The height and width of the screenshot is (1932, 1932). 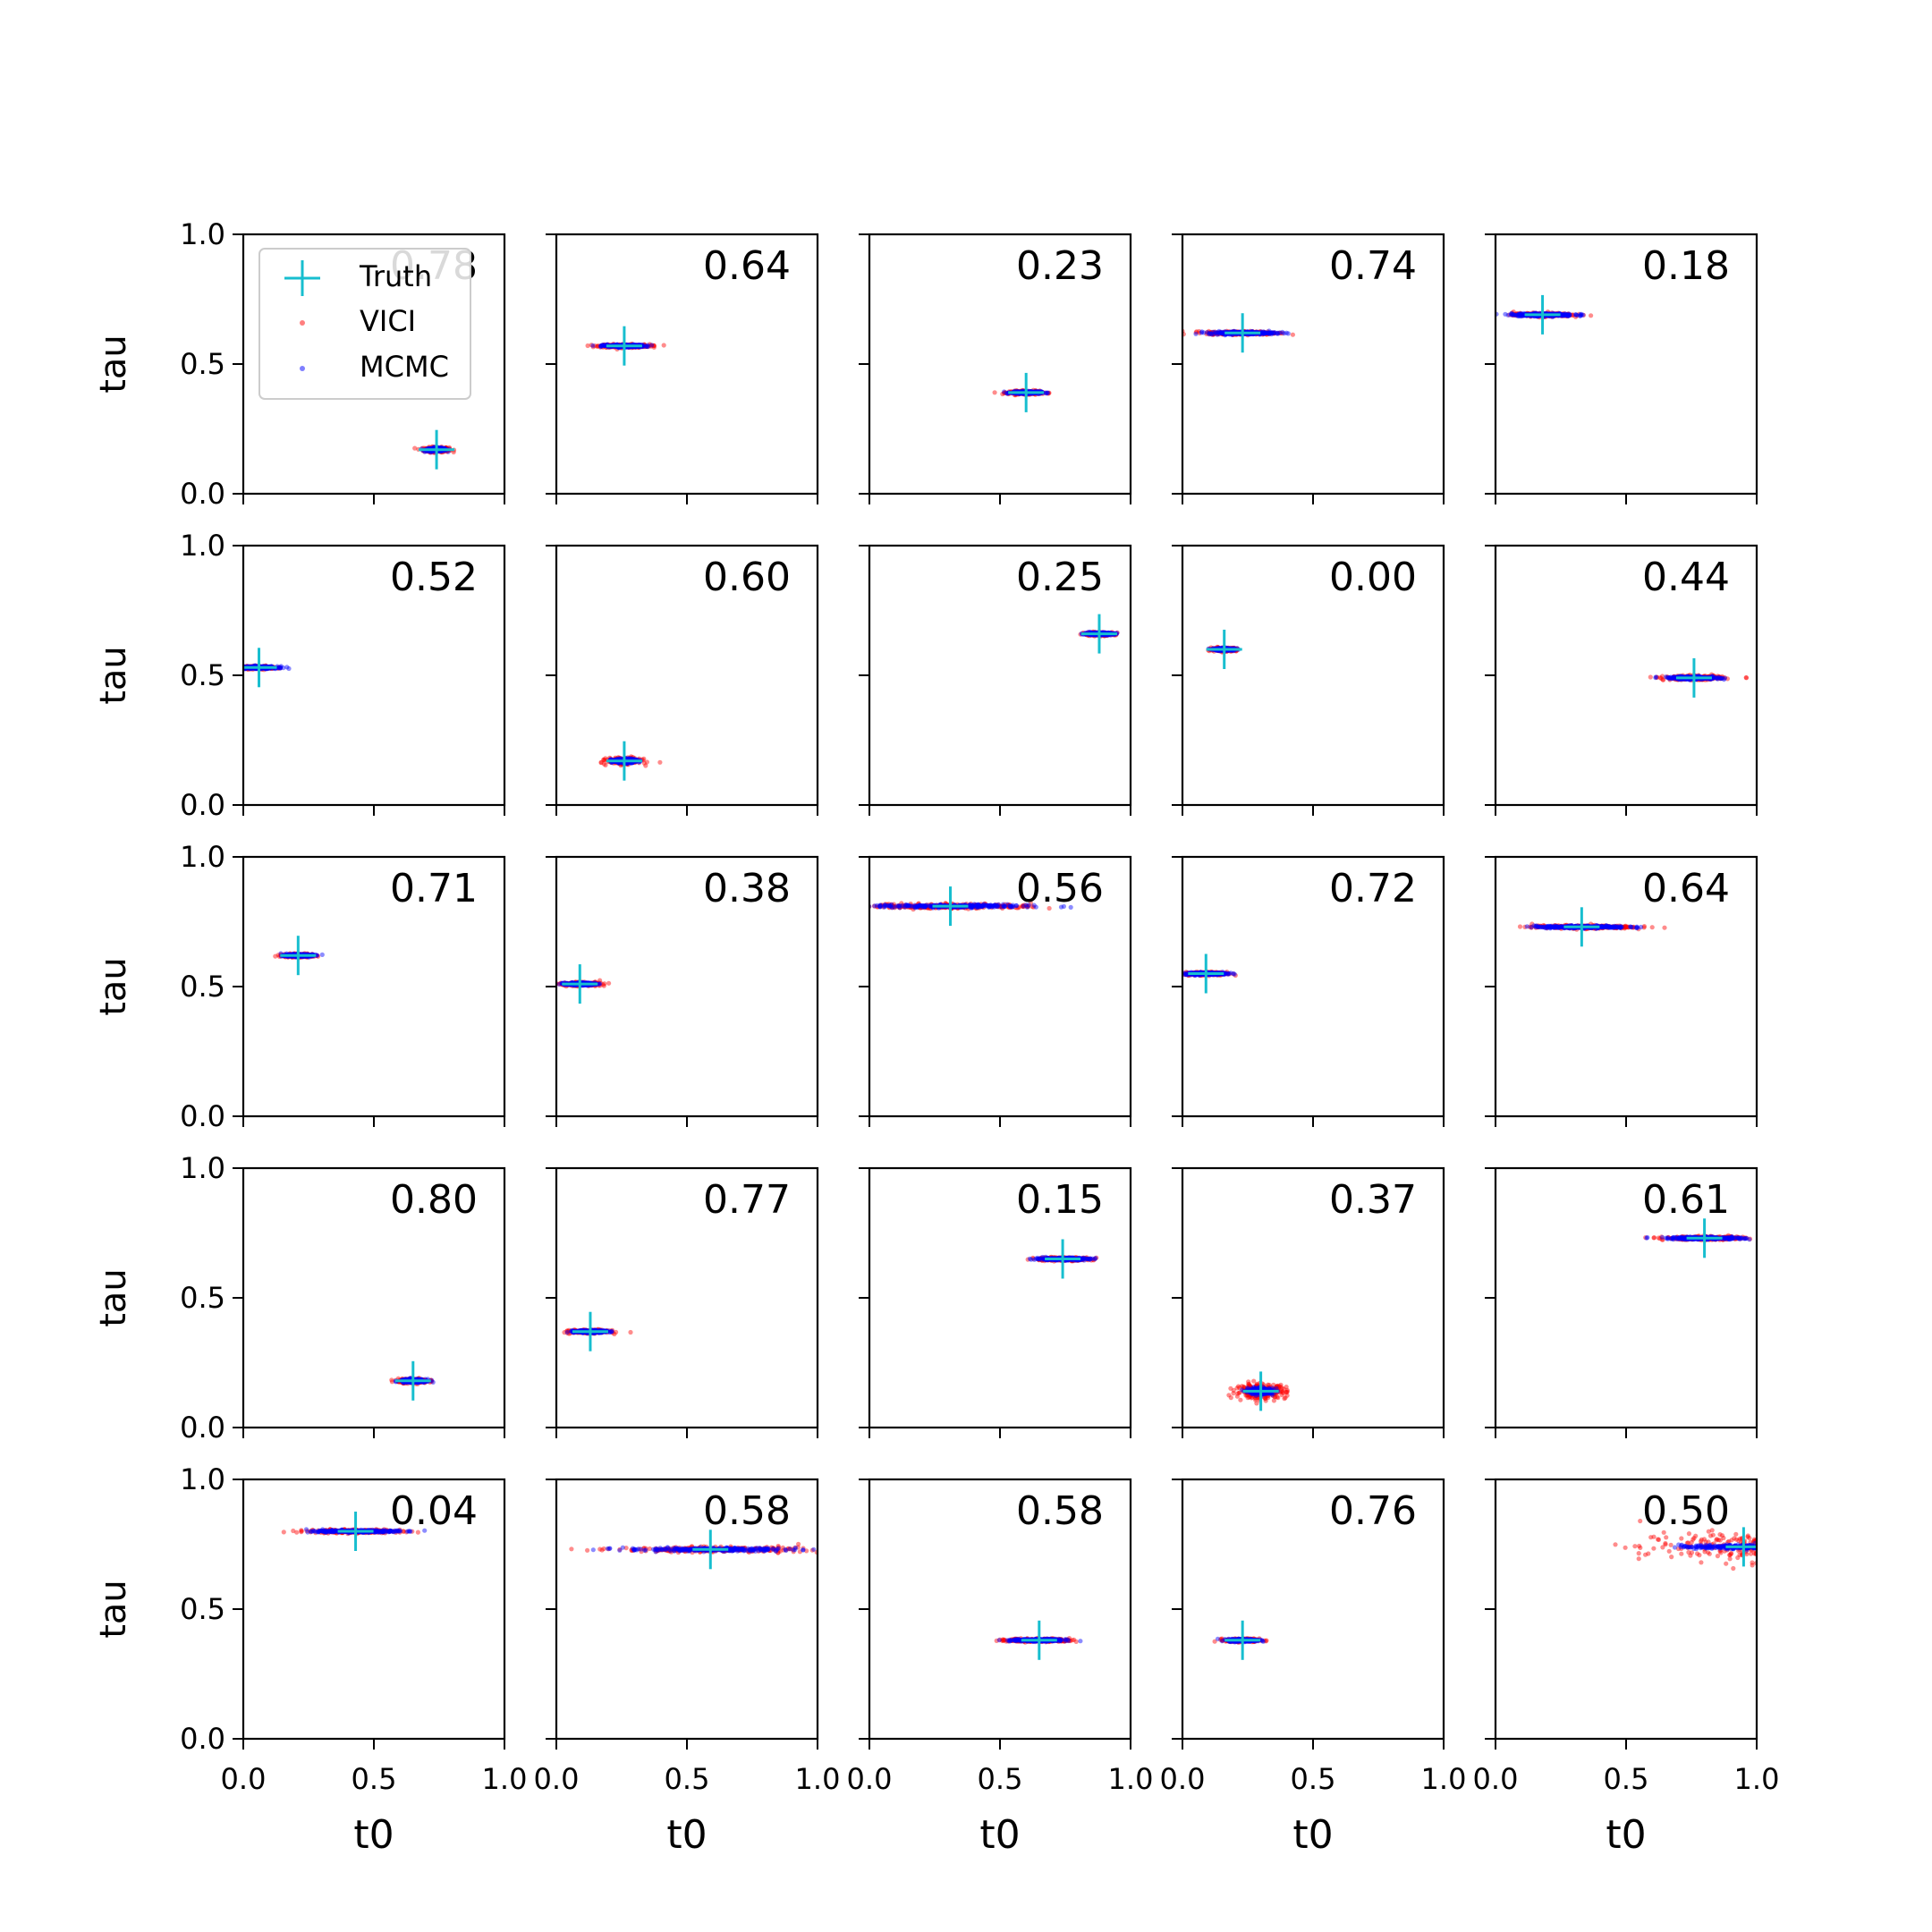 I want to click on subplot-4-points, so click(x=1238, y=333).